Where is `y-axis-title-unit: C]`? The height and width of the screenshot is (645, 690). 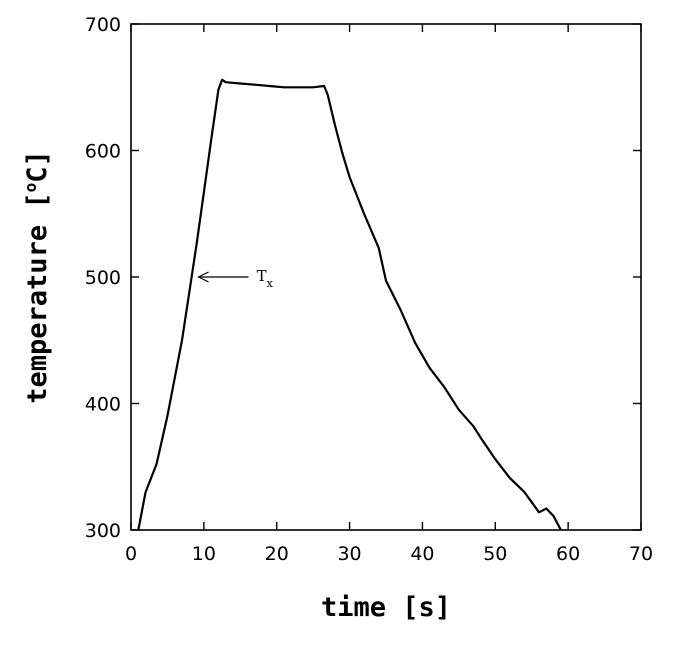 y-axis-title-unit: C] is located at coordinates (37, 166).